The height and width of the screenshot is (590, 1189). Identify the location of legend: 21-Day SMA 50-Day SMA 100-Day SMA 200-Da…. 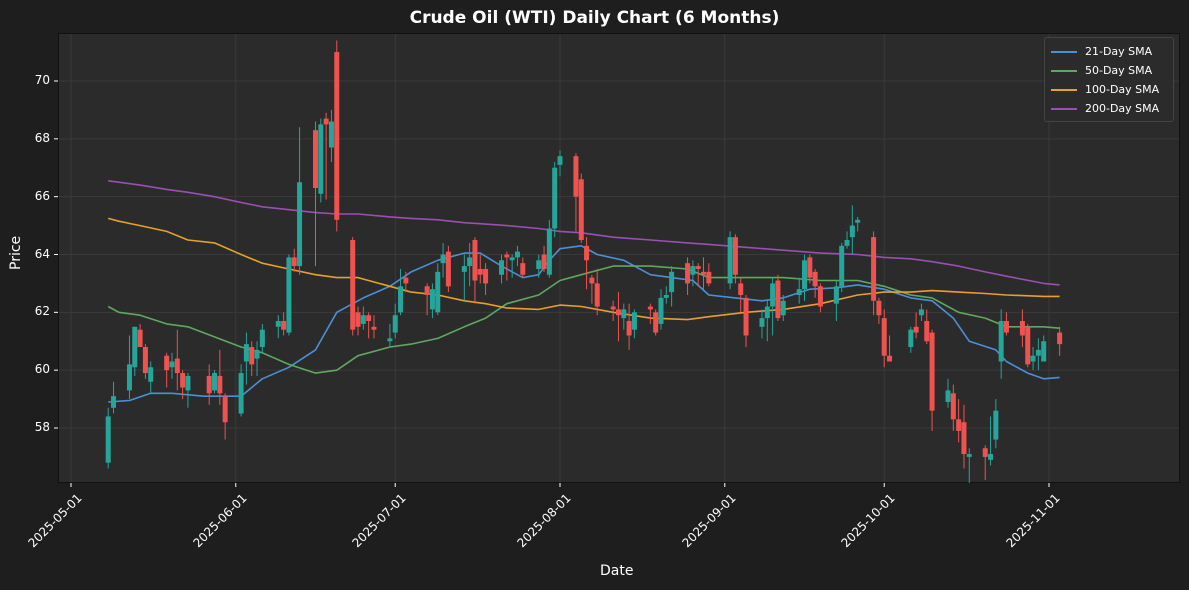
(1109, 79).